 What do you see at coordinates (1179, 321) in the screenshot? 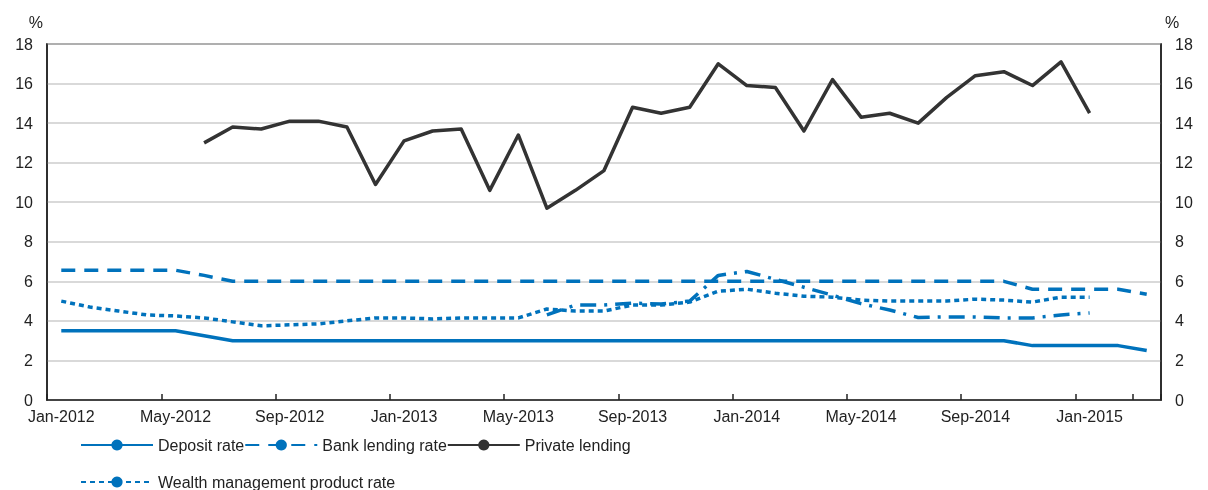
I see `y2-tick-label: 4` at bounding box center [1179, 321].